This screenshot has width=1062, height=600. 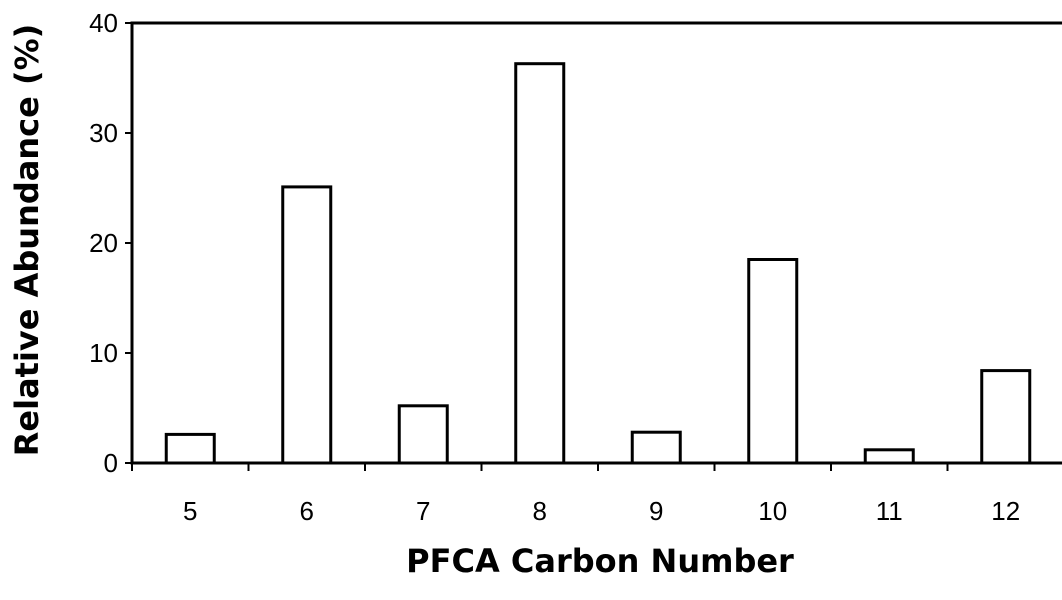 What do you see at coordinates (540, 511) in the screenshot?
I see `x-tick-label-8: 8` at bounding box center [540, 511].